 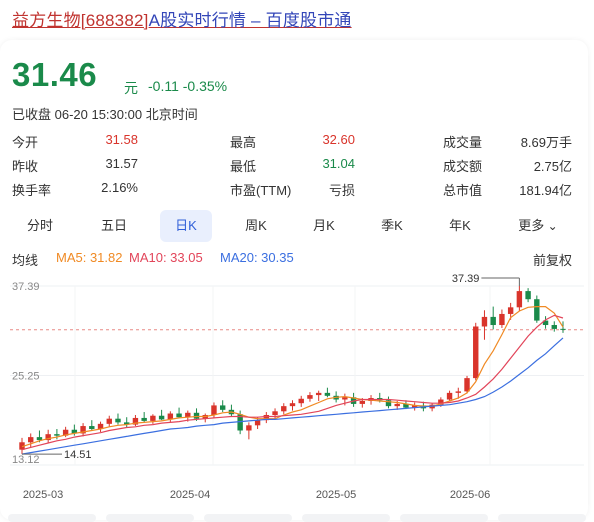 What do you see at coordinates (392, 226) in the screenshot?
I see `tab-5: 季K` at bounding box center [392, 226].